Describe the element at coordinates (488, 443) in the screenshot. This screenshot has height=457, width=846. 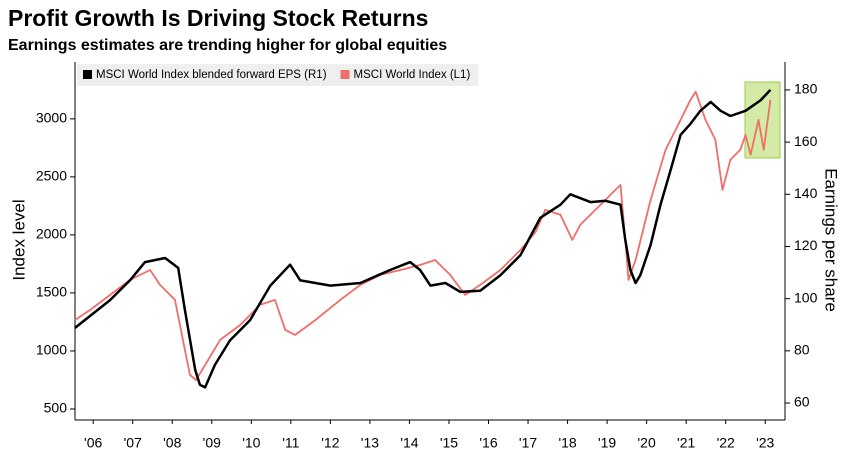
I see `x-tick-label: '16` at that location.